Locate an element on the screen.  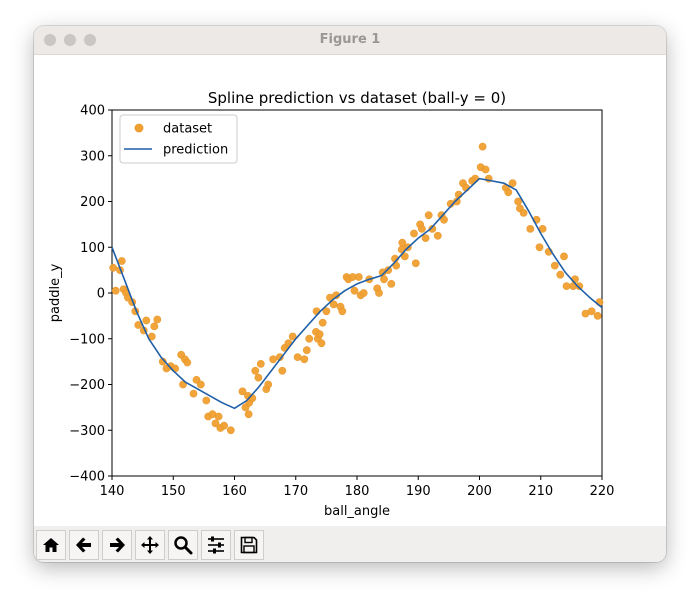
y-tick-label: 100 is located at coordinates (92, 248).